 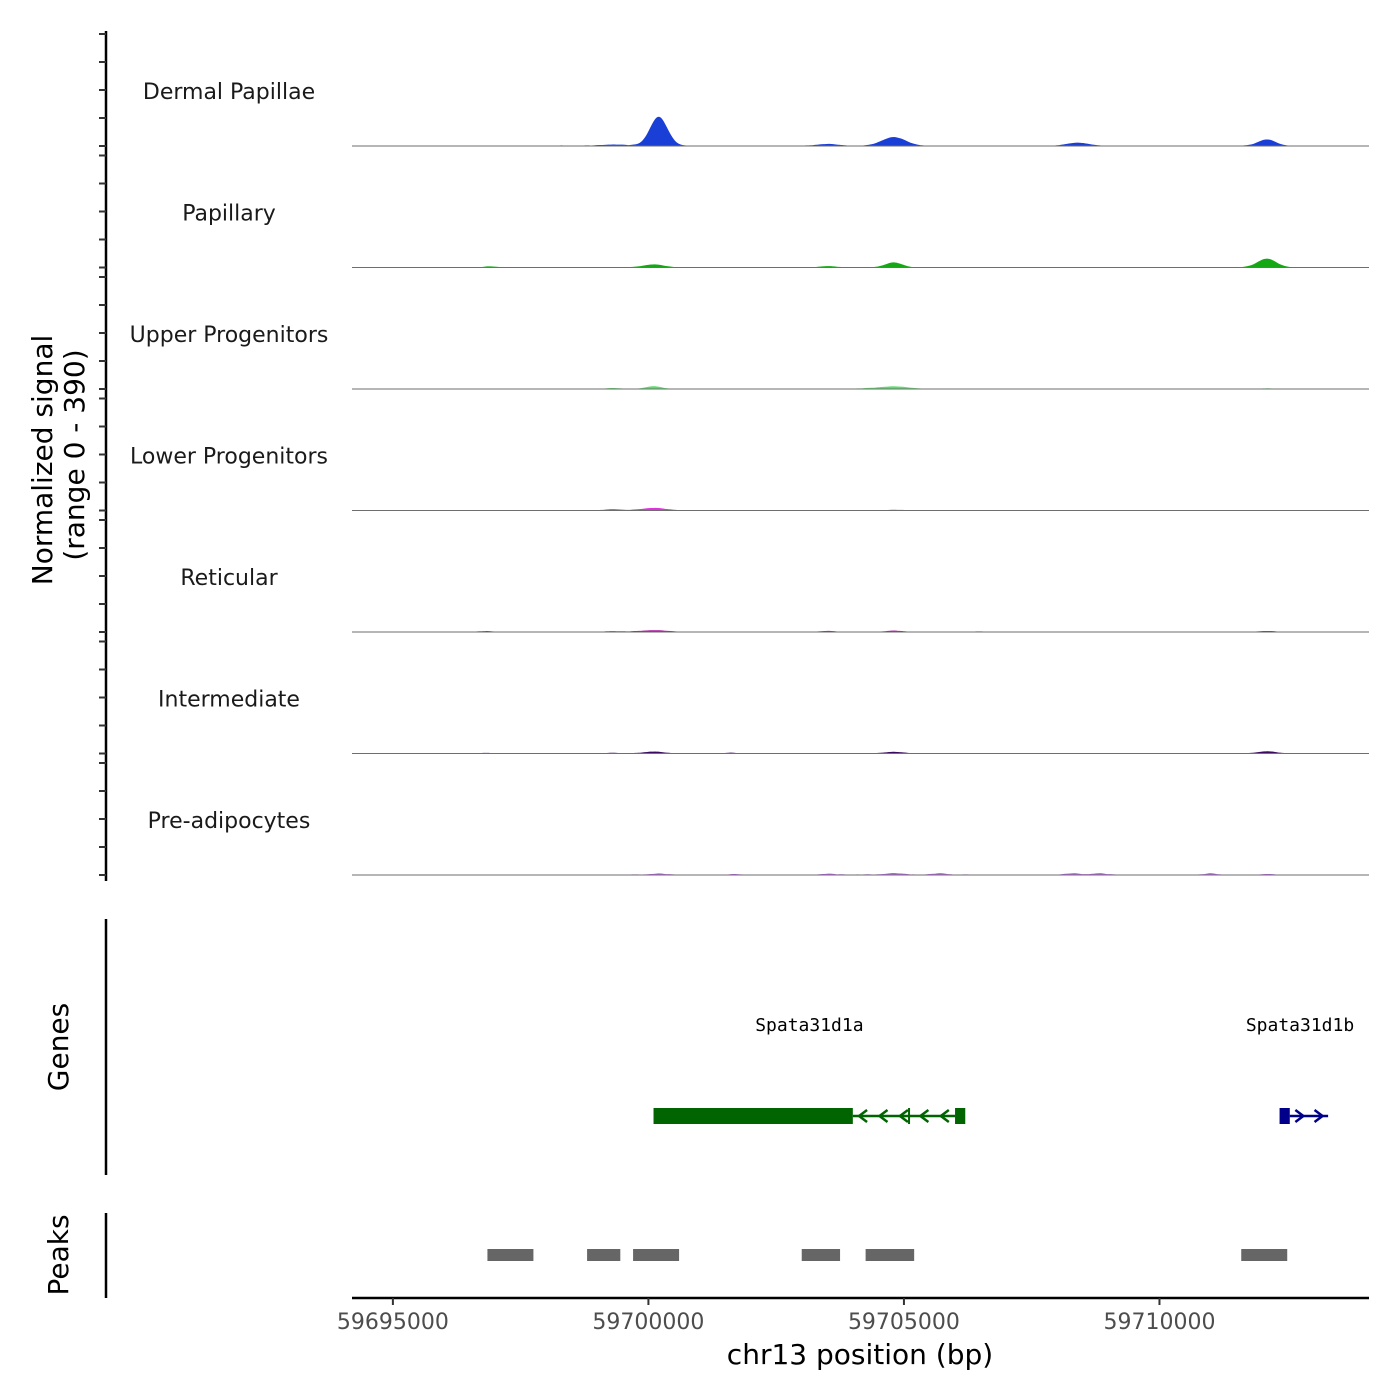 I want to click on y-axis-title-line1: Normalized signal, so click(x=42, y=460).